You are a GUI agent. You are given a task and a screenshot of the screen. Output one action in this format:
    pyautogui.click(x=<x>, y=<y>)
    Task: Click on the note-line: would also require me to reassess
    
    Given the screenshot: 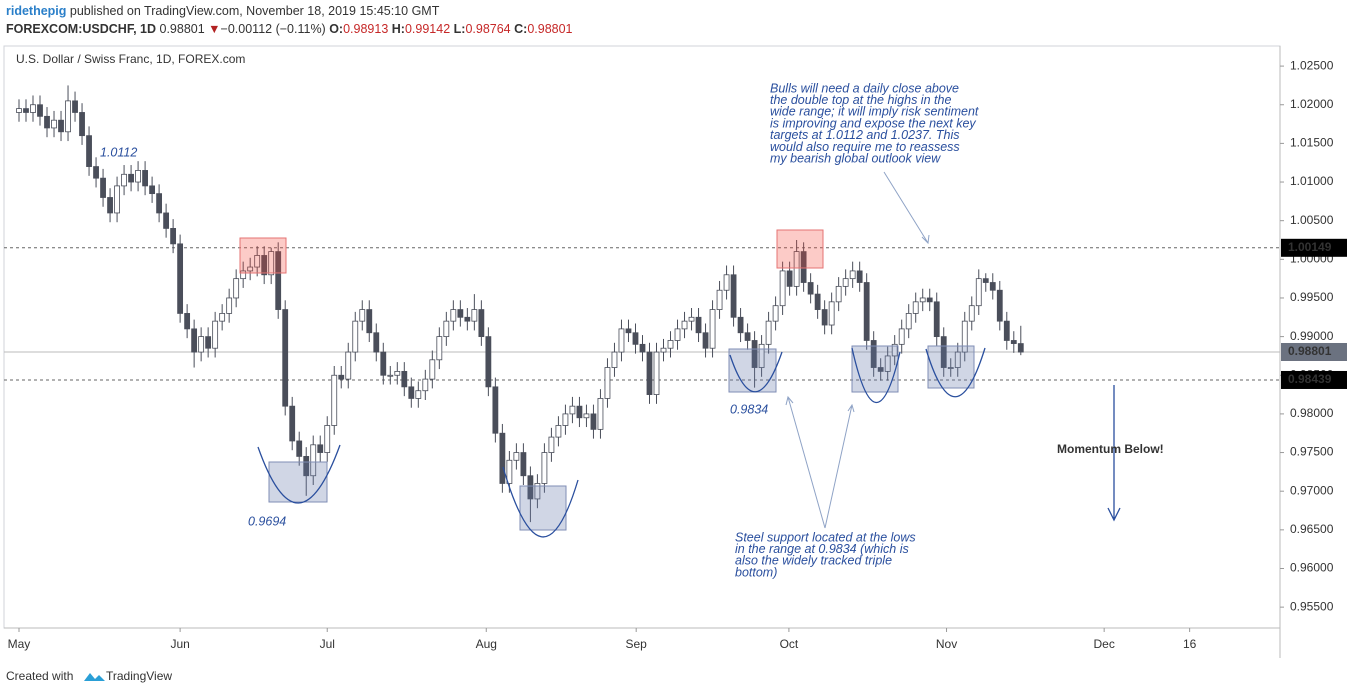 What is the action you would take?
    pyautogui.click(x=865, y=147)
    